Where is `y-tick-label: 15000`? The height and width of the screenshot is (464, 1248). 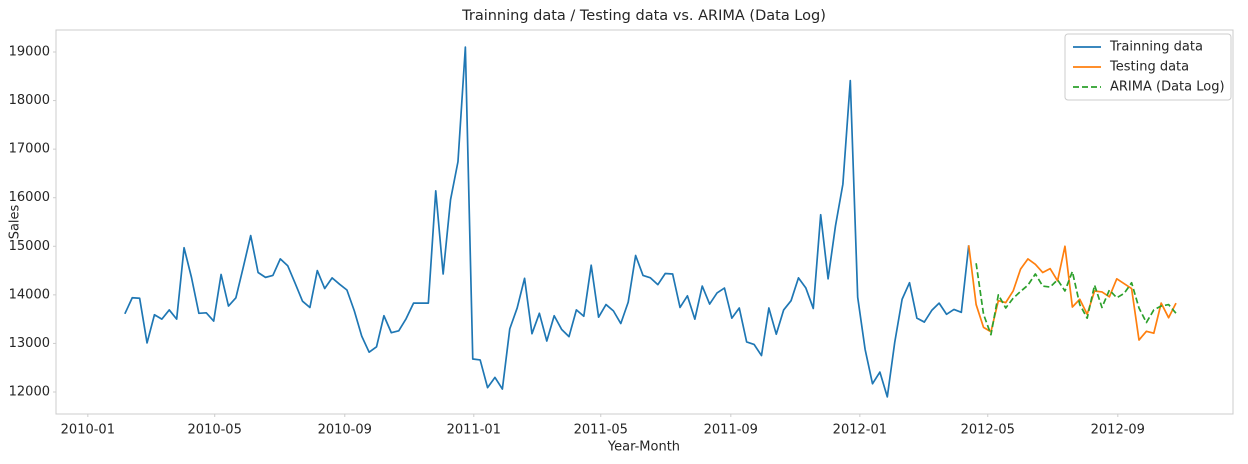
y-tick-label: 15000 is located at coordinates (29, 246).